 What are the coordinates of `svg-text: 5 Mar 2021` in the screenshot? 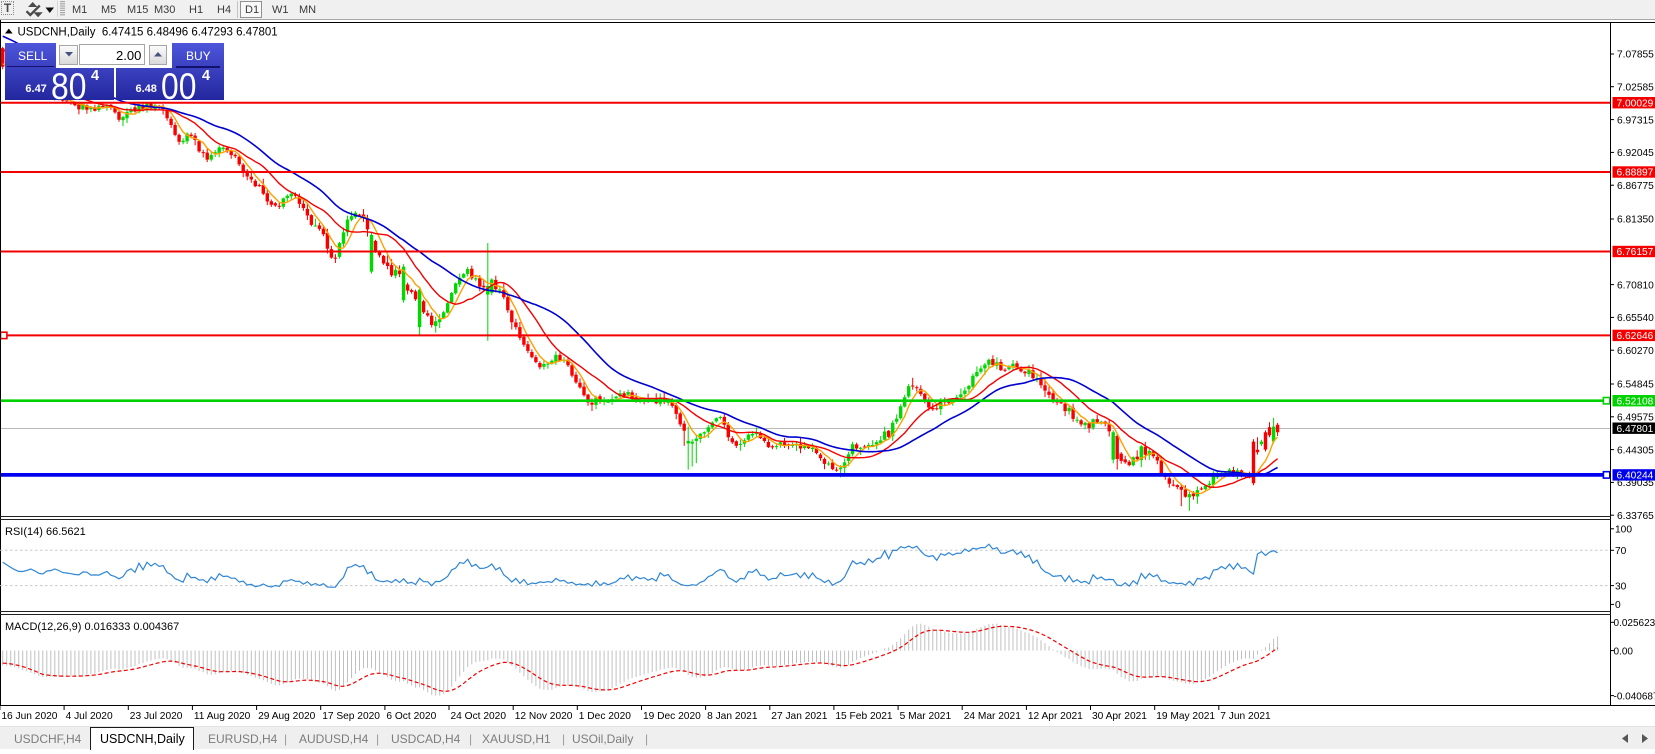 It's located at (926, 716).